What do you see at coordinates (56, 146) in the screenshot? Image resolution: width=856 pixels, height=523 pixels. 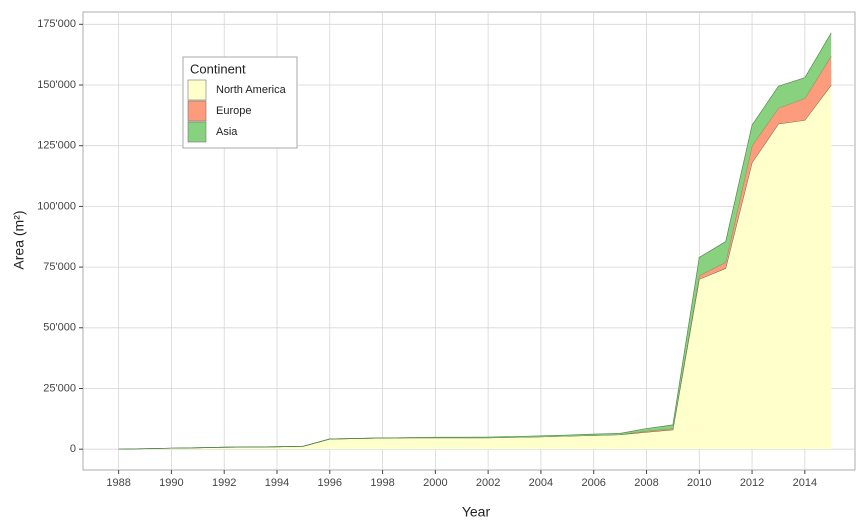 I see `y-tick-label: 125'000` at bounding box center [56, 146].